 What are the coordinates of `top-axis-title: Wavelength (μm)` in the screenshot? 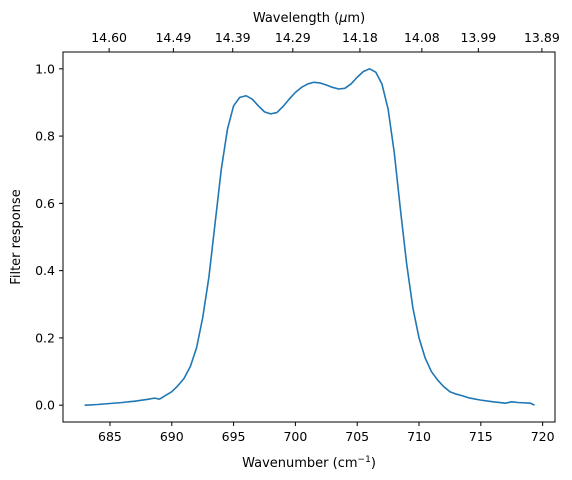 It's located at (309, 18).